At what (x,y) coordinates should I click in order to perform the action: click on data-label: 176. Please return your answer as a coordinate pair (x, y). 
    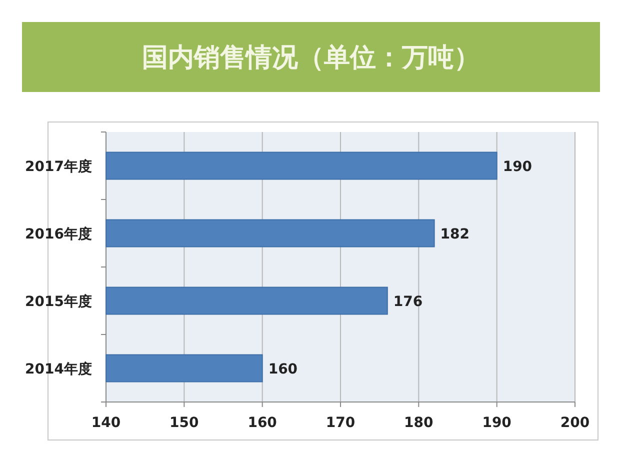
    Looking at the image, I should click on (408, 302).